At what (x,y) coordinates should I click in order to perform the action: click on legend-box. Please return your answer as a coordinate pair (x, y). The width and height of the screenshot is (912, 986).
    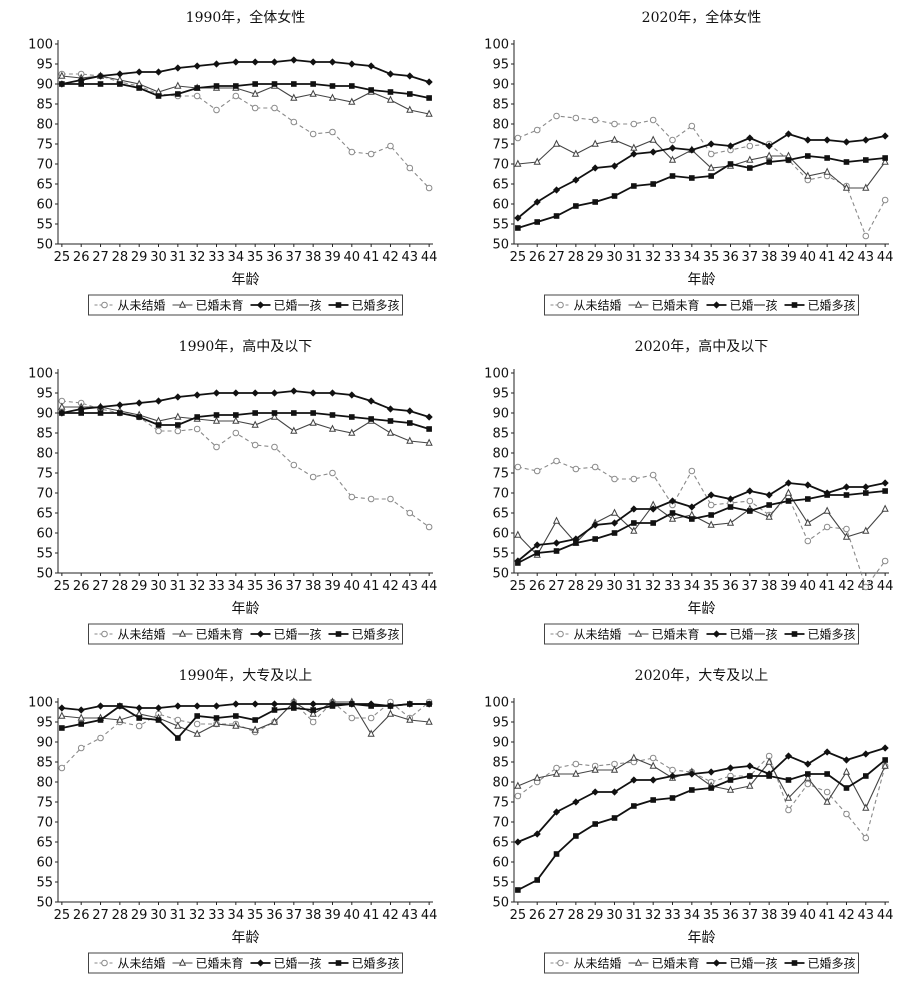
    Looking at the image, I should click on (245, 305).